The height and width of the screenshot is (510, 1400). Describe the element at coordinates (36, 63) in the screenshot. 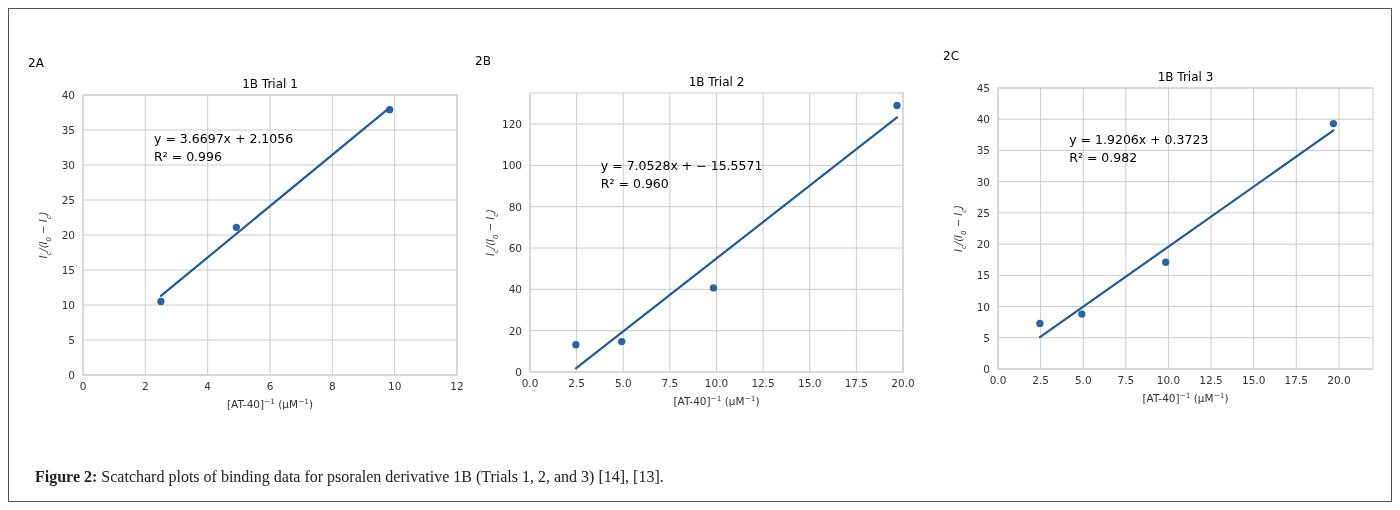

I see `text: 2A` at that location.